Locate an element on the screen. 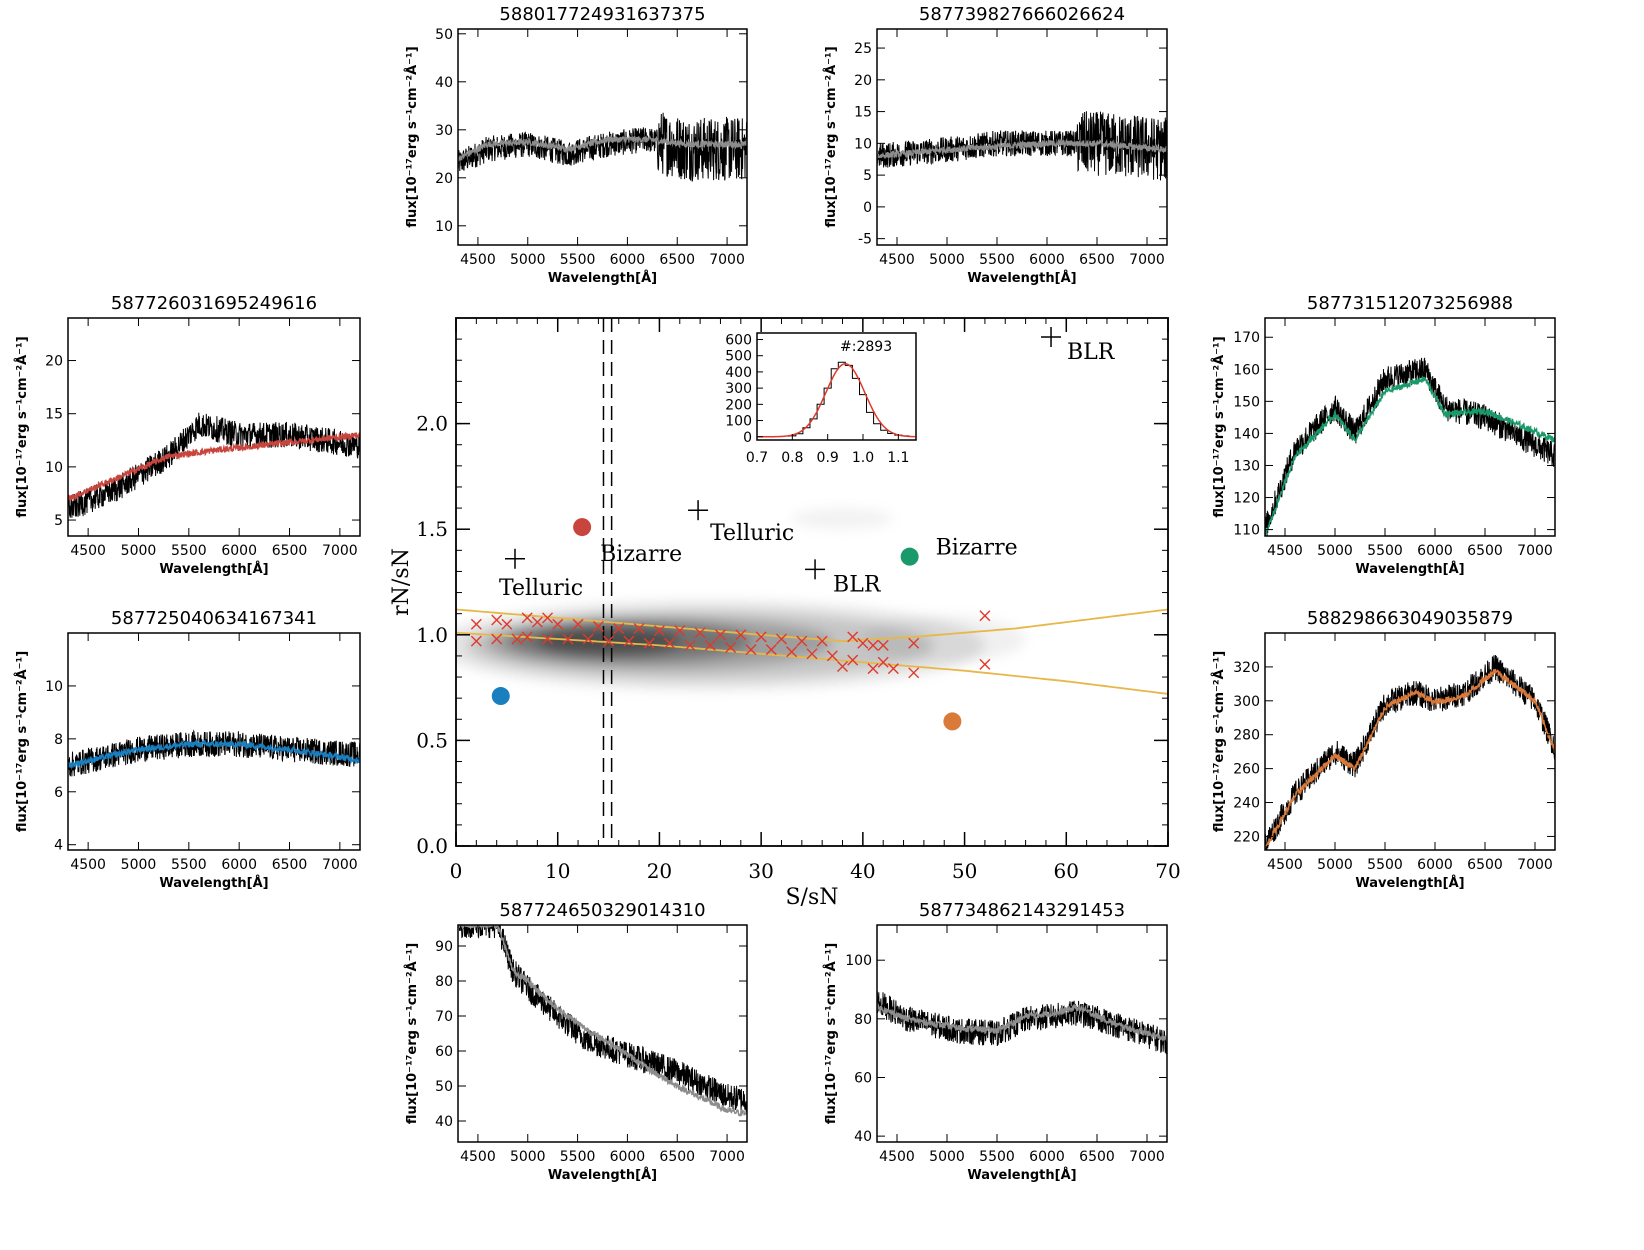 Image resolution: width=1644 pixels, height=1250 pixels. y-axis-label: rN/sN is located at coordinates (401, 582).